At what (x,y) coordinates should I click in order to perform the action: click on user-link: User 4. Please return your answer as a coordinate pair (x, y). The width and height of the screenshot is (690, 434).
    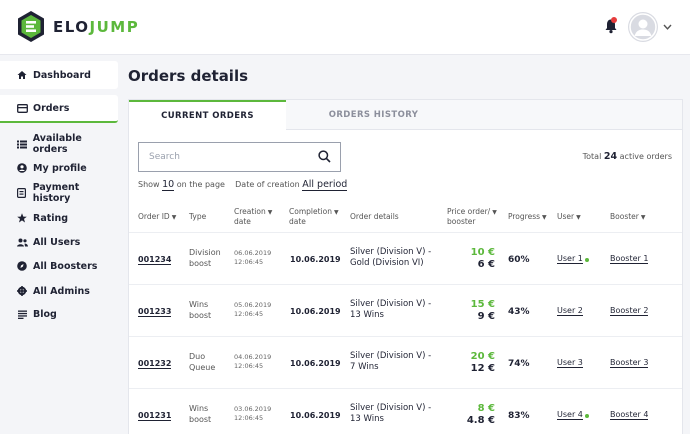
    Looking at the image, I should click on (570, 415).